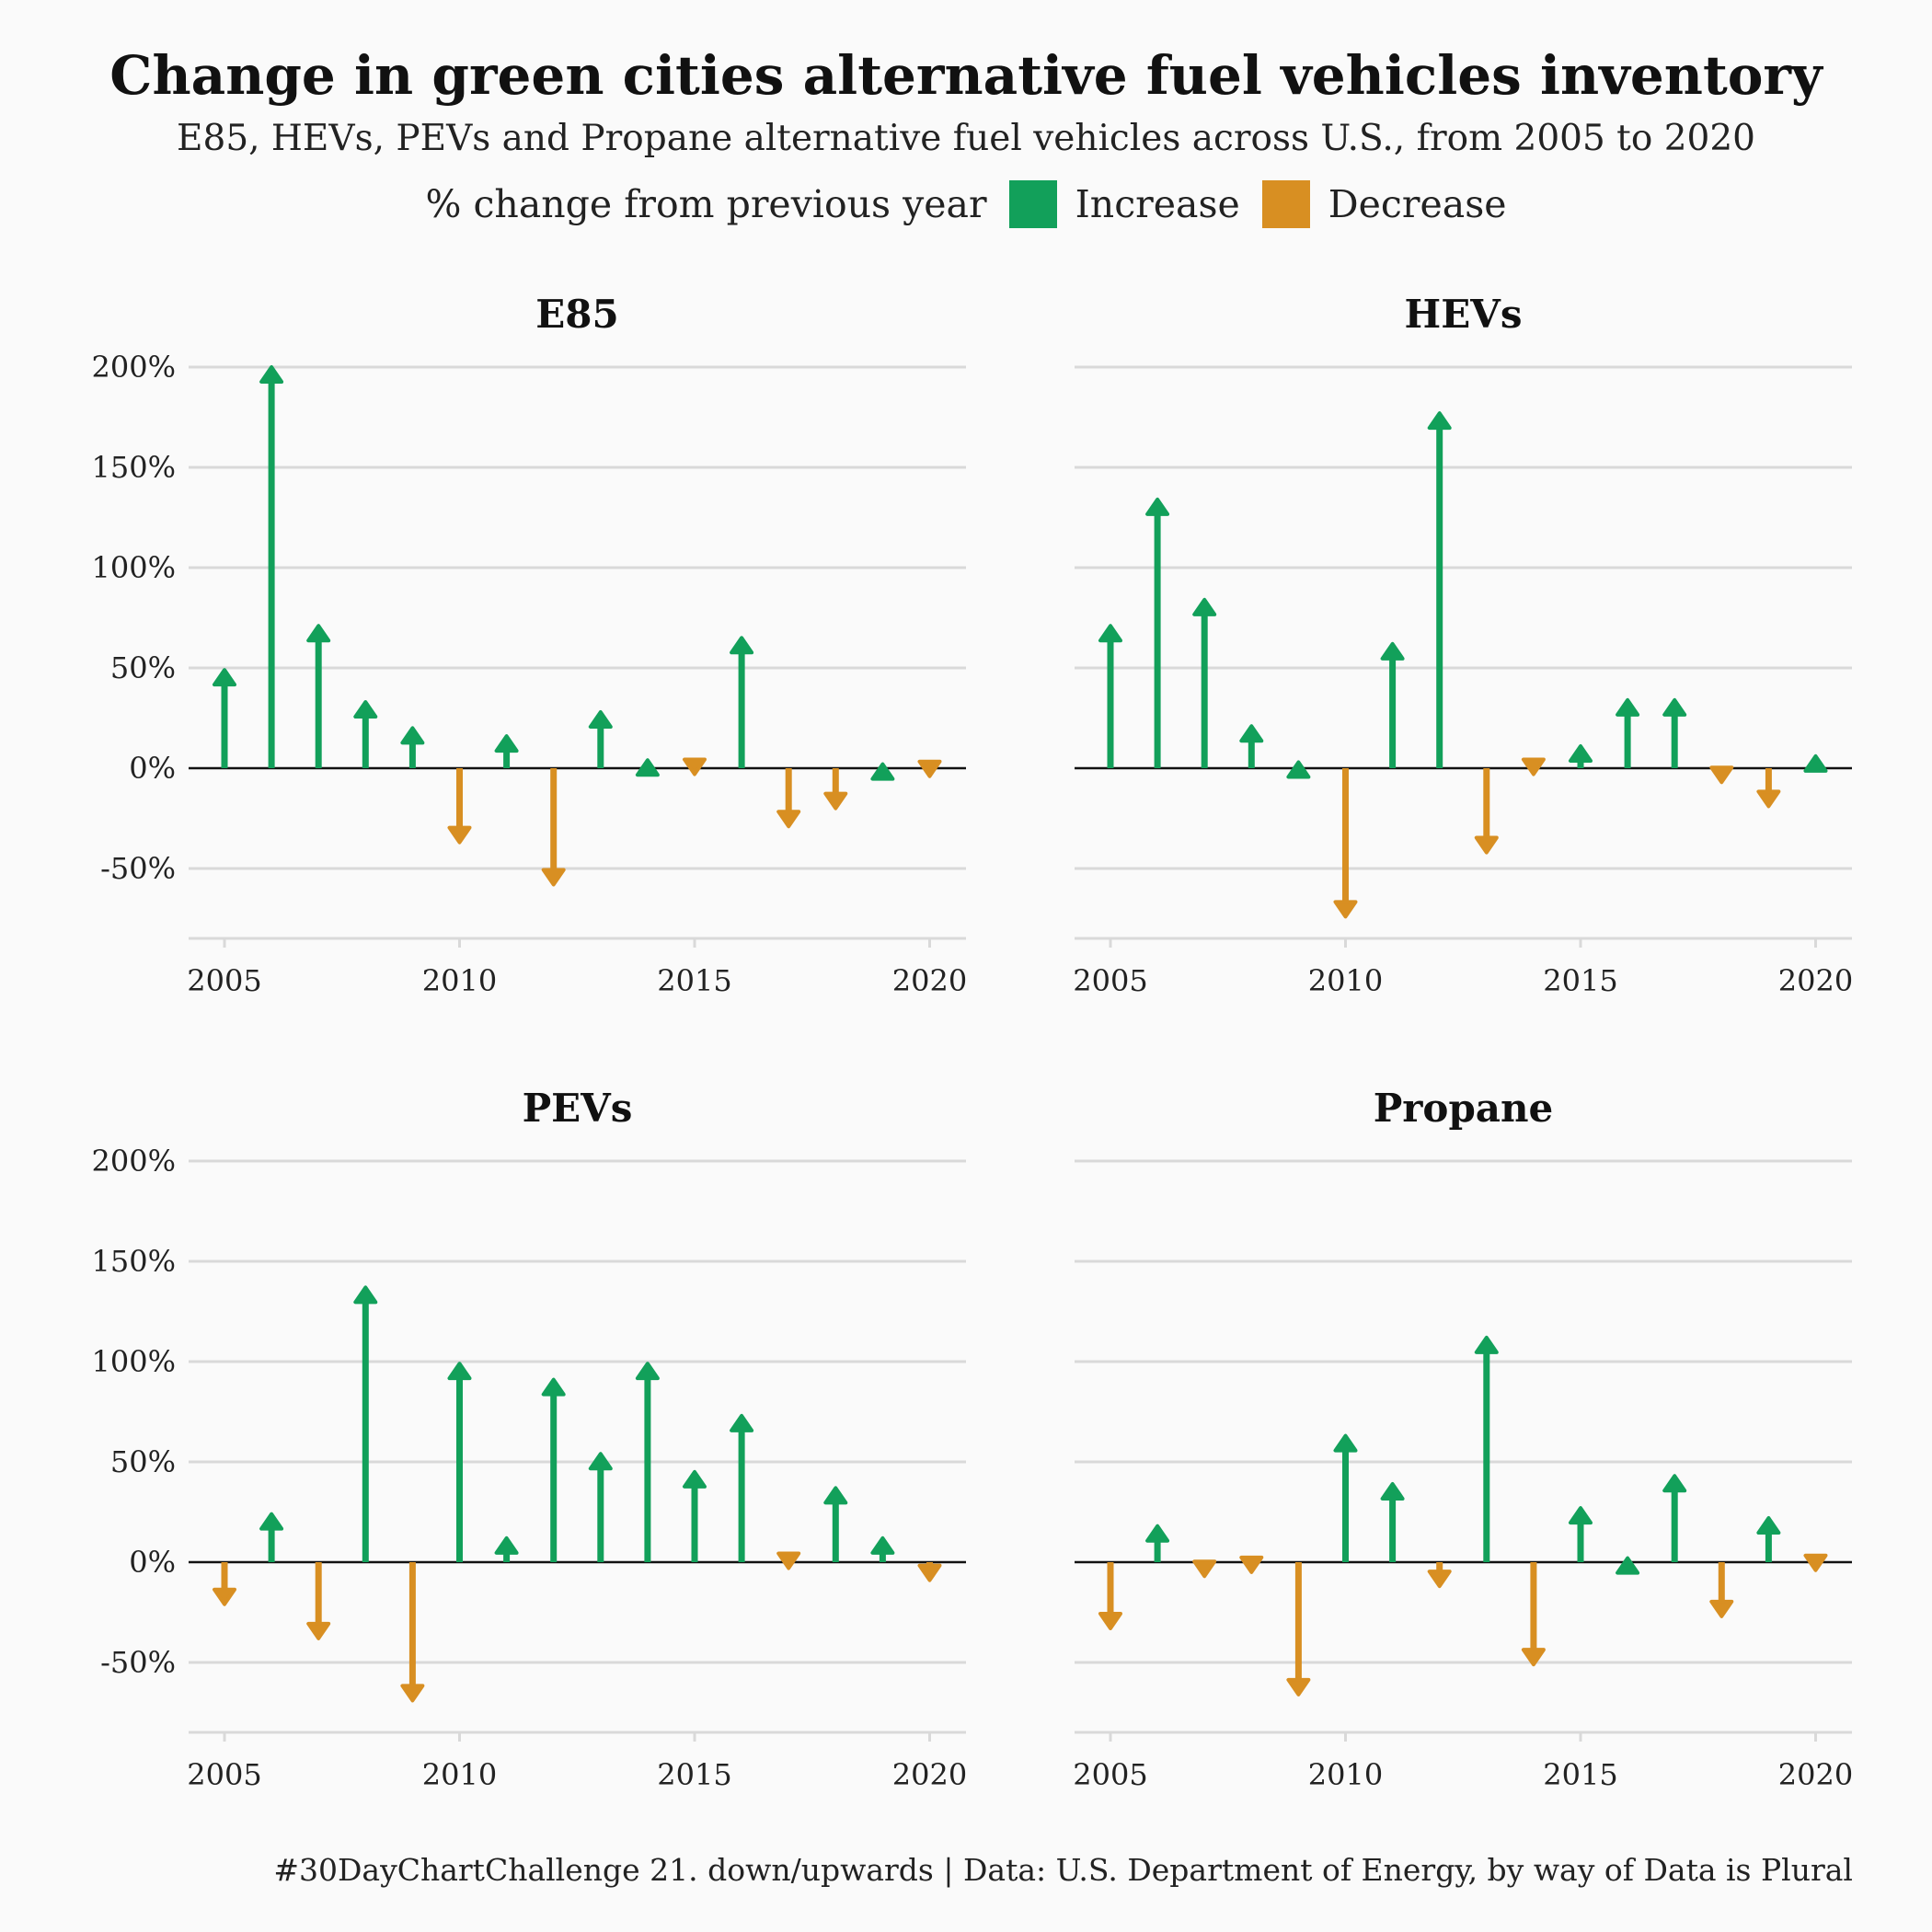  I want to click on legend-decrease-label: Decrease, so click(1417, 204).